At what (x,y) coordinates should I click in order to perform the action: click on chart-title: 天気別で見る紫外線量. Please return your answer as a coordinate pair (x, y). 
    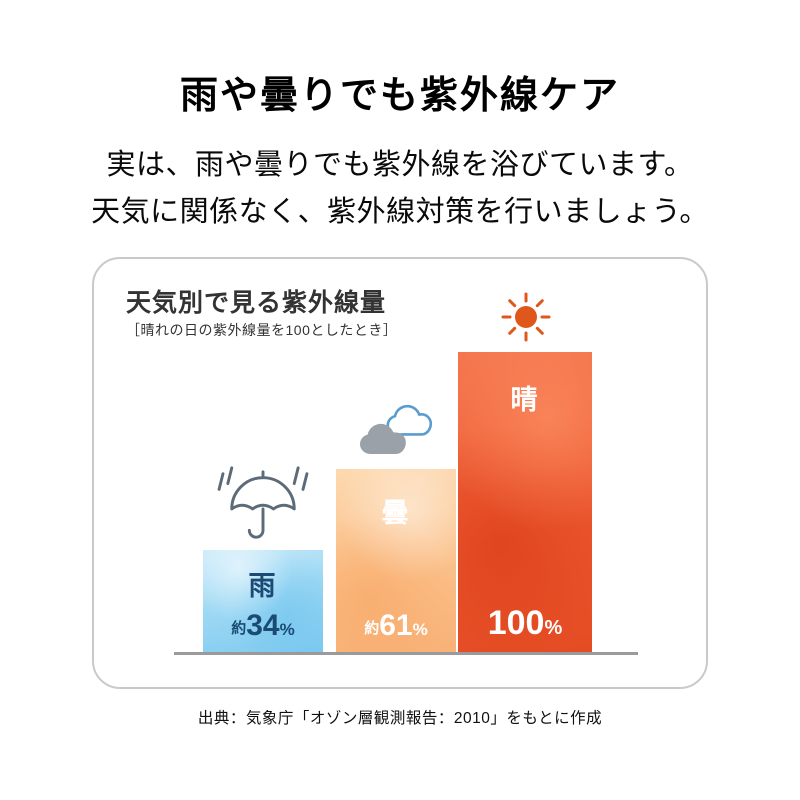
    Looking at the image, I should click on (256, 303).